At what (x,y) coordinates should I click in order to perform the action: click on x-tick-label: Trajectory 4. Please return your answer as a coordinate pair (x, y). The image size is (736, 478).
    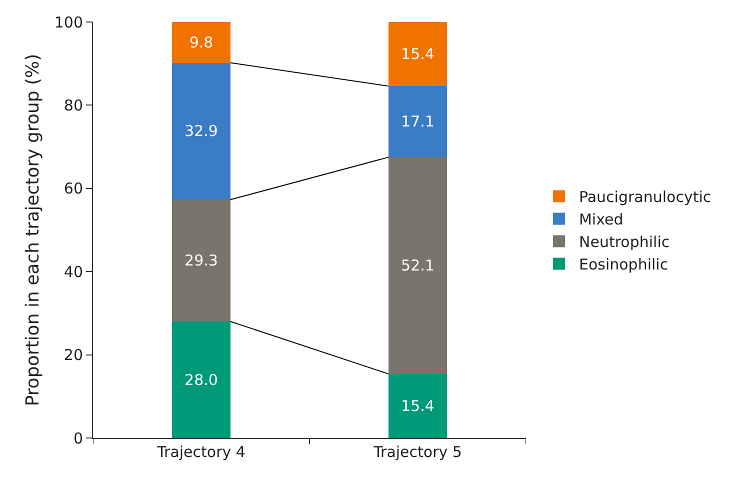
    Looking at the image, I should click on (201, 452).